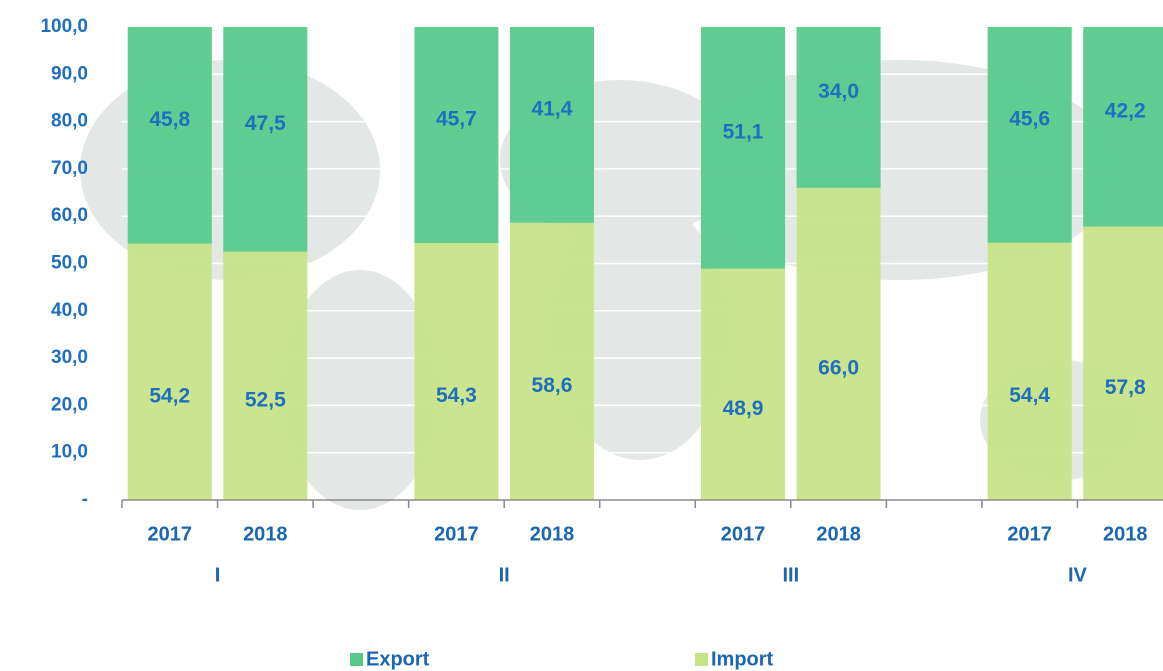 This screenshot has width=1163, height=671. I want to click on y-tick-label: 90,0, so click(69, 73).